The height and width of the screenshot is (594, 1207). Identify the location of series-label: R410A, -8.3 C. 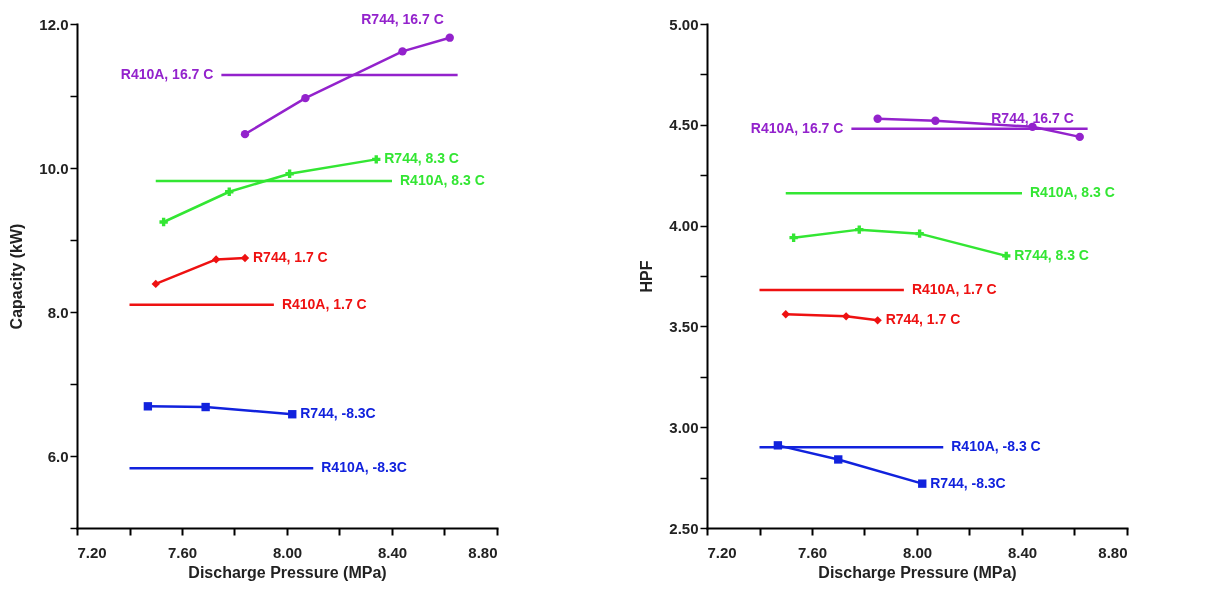
(996, 446).